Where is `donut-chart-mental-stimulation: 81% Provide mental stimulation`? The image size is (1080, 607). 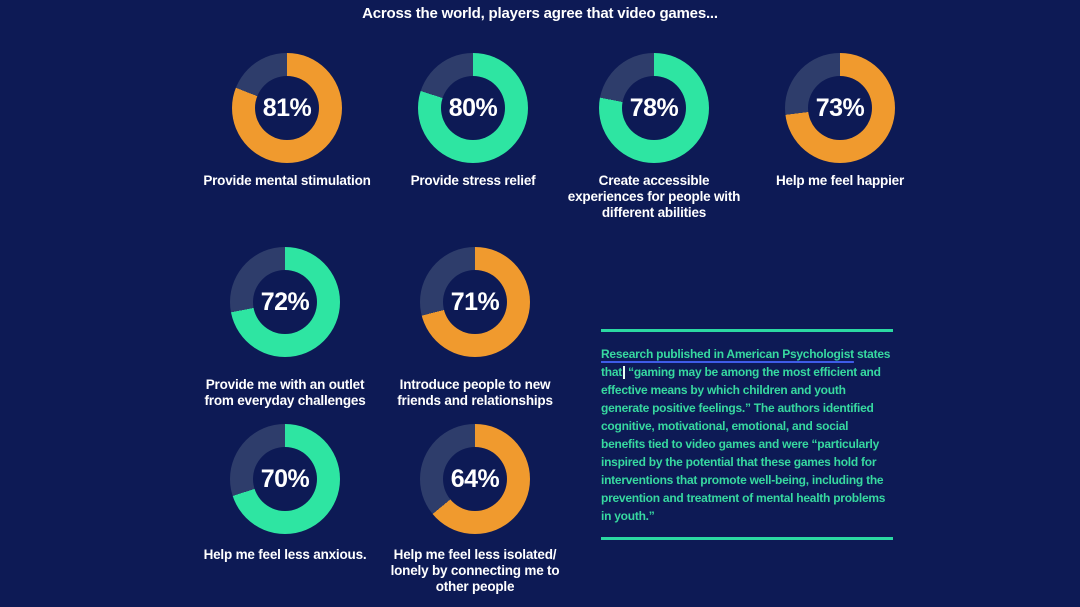 donut-chart-mental-stimulation: 81% Provide mental stimulation is located at coordinates (287, 121).